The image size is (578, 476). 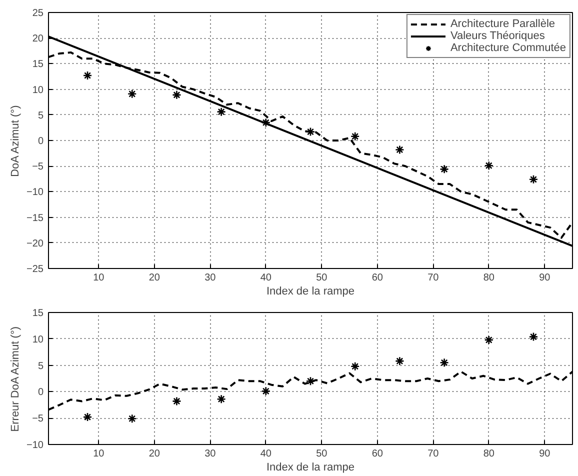 I want to click on y-tick-label: −25, so click(x=35, y=269).